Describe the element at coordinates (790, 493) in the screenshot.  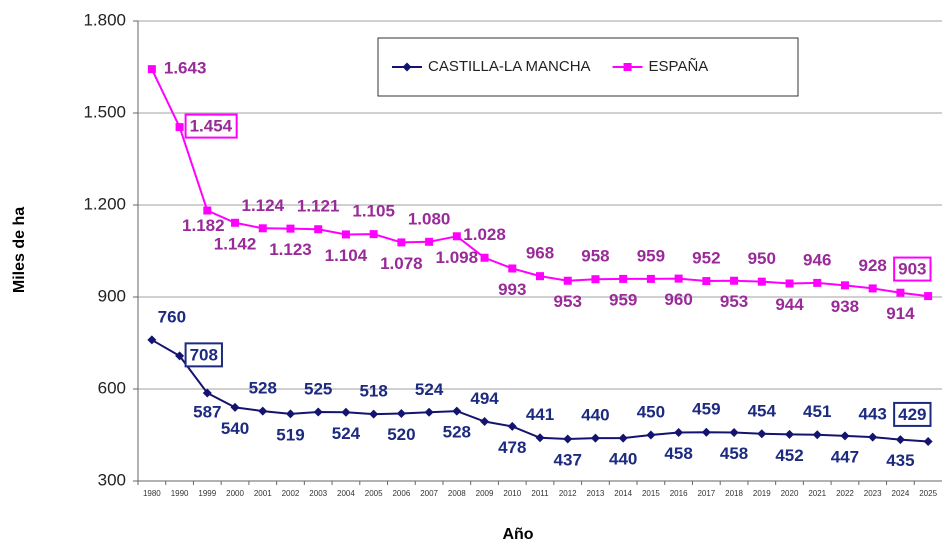
I see `x-tick-label: 2020` at that location.